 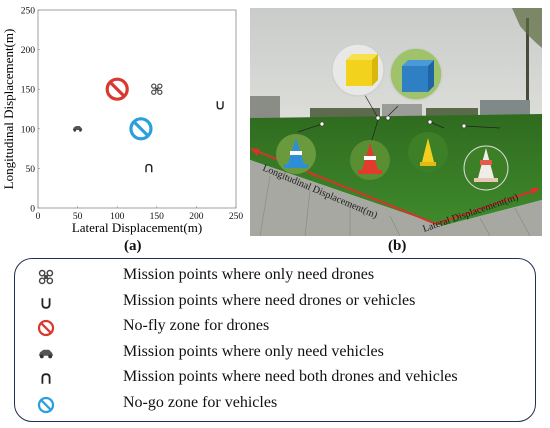 What do you see at coordinates (140, 214) in the screenshot?
I see `x-ticks: 0 50 100 150 200 250` at bounding box center [140, 214].